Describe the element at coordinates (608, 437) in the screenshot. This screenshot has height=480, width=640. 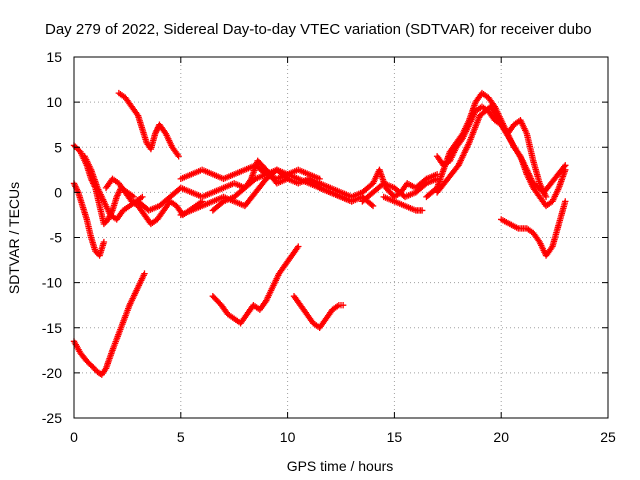
I see `x-tick-label: 25` at that location.